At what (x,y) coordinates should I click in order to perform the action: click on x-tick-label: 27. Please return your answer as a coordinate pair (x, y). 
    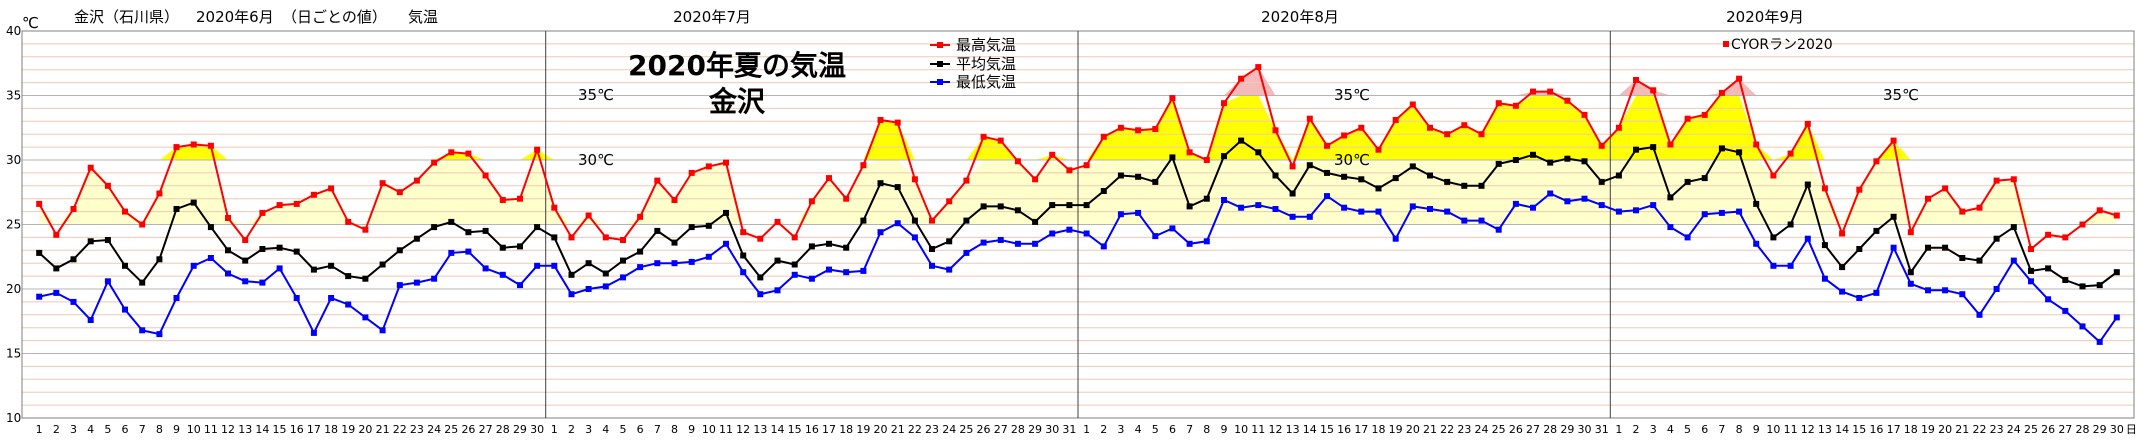
    Looking at the image, I should click on (486, 429).